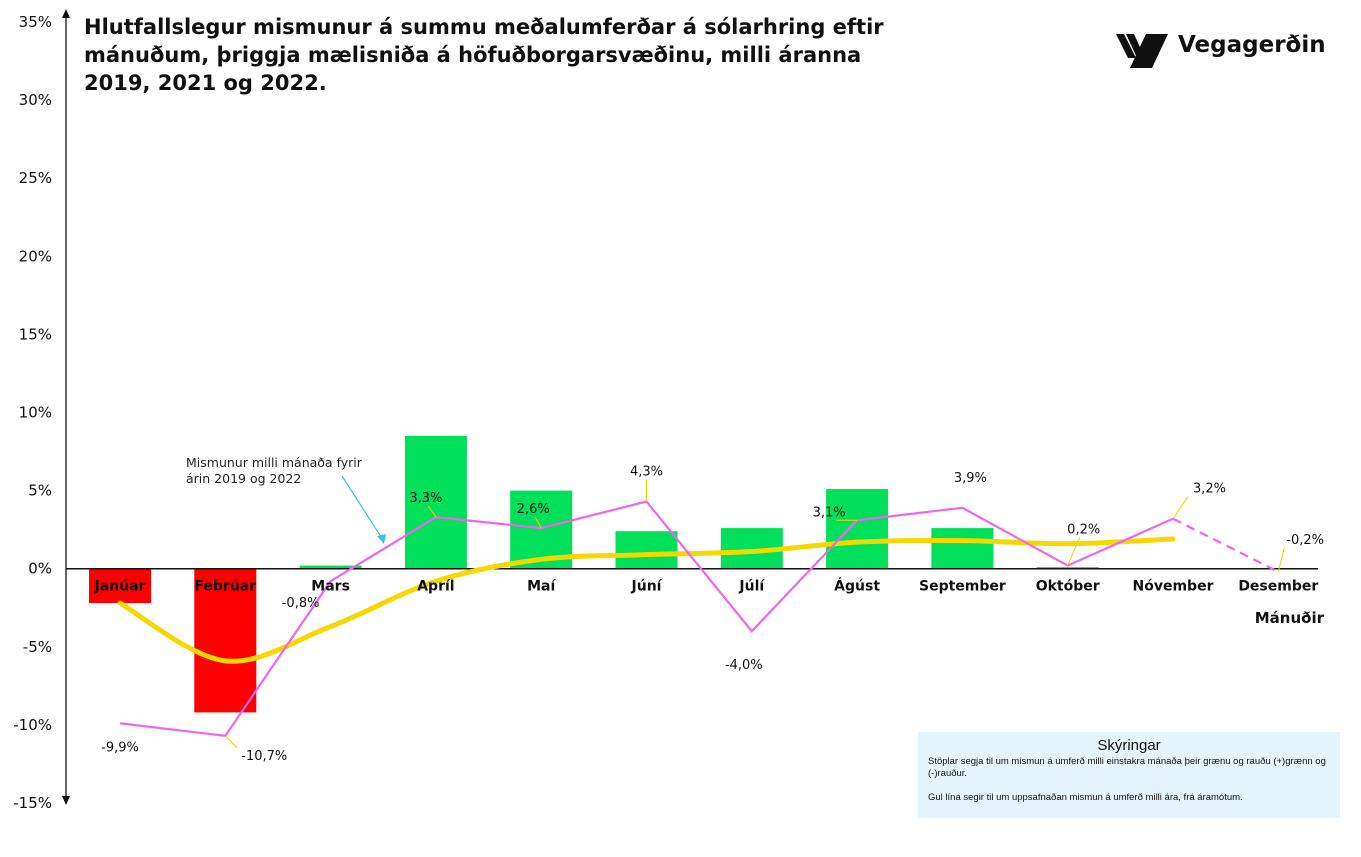 The height and width of the screenshot is (857, 1361). I want to click on monthly-data-label: 3,9%, so click(970, 478).